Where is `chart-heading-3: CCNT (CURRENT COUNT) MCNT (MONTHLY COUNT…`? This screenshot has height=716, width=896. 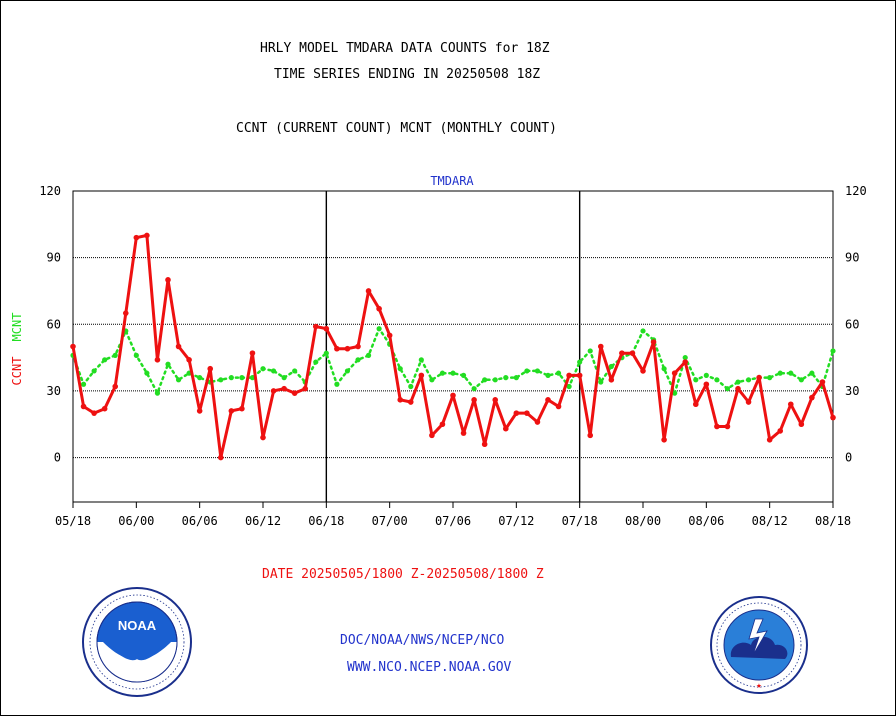
chart-heading-3: CCNT (CURRENT COUNT) MCNT (MONTHLY COUNT… is located at coordinates (396, 128).